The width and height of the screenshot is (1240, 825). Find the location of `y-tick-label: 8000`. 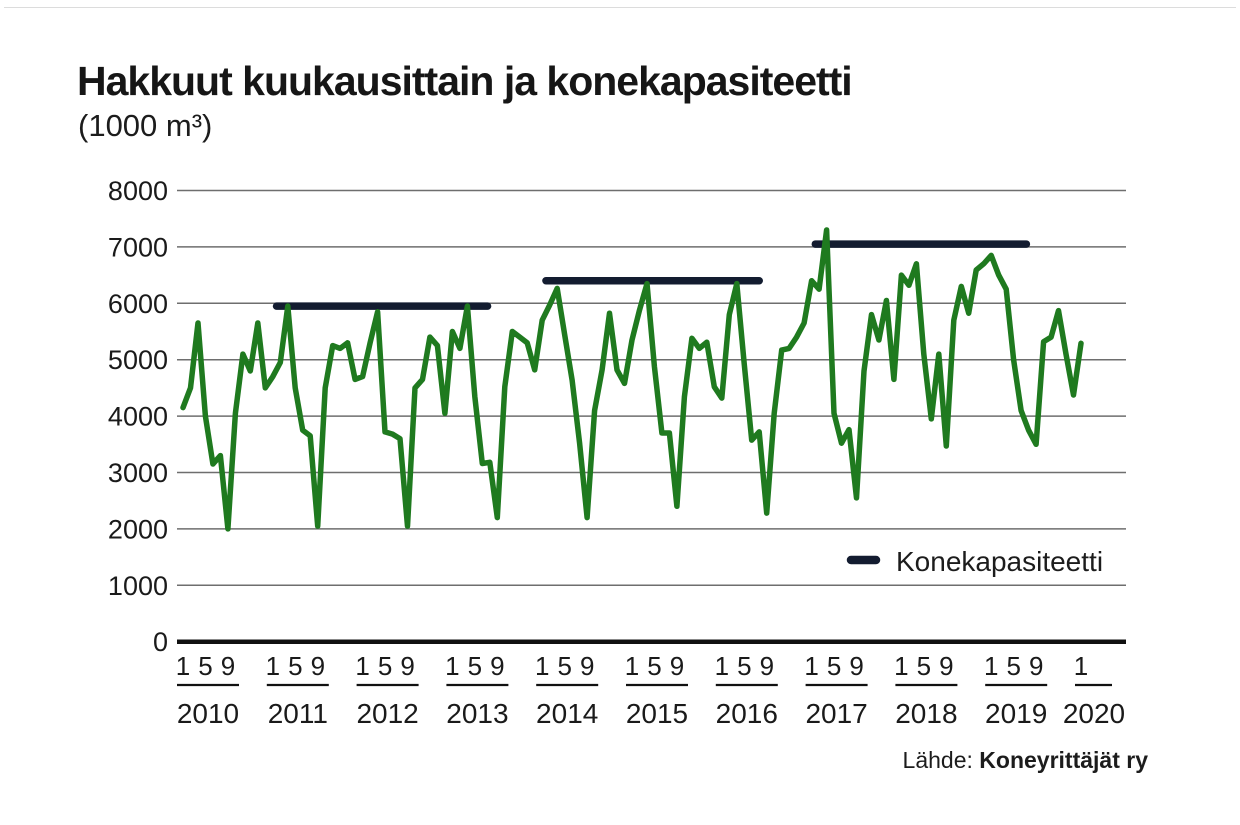

y-tick-label: 8000 is located at coordinates (138, 191).